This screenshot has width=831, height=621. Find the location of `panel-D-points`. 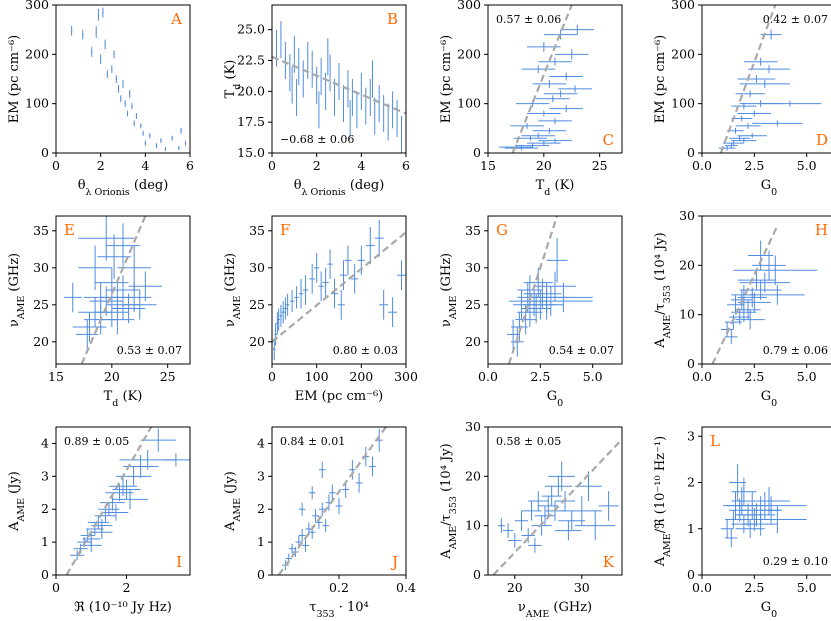

panel-D-points is located at coordinates (770, 90).